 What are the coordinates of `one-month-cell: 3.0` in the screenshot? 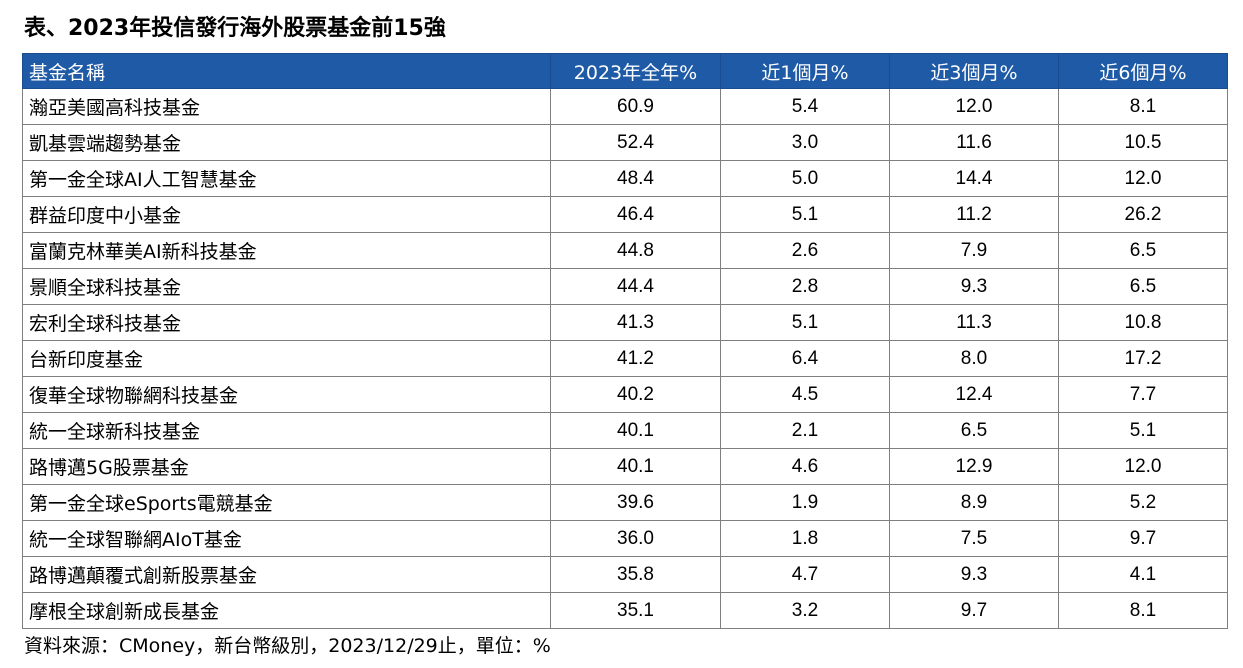 It's located at (805, 142).